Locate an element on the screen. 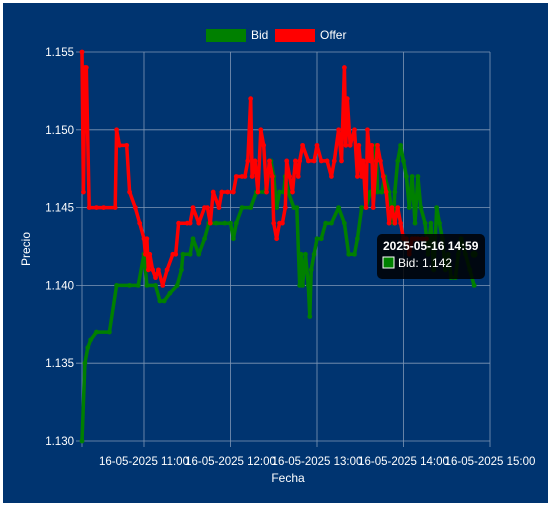 This screenshot has width=551, height=506. legend-item-offer: Offer is located at coordinates (310, 35).